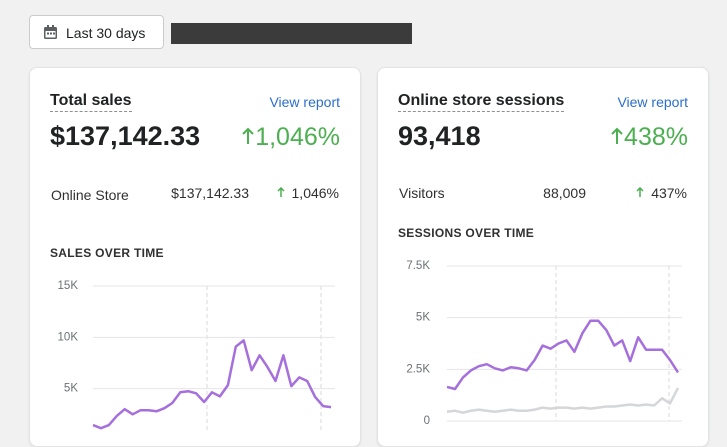 The width and height of the screenshot is (727, 447). Describe the element at coordinates (210, 193) in the screenshot. I see `breakdown-value: $137,142.33` at that location.